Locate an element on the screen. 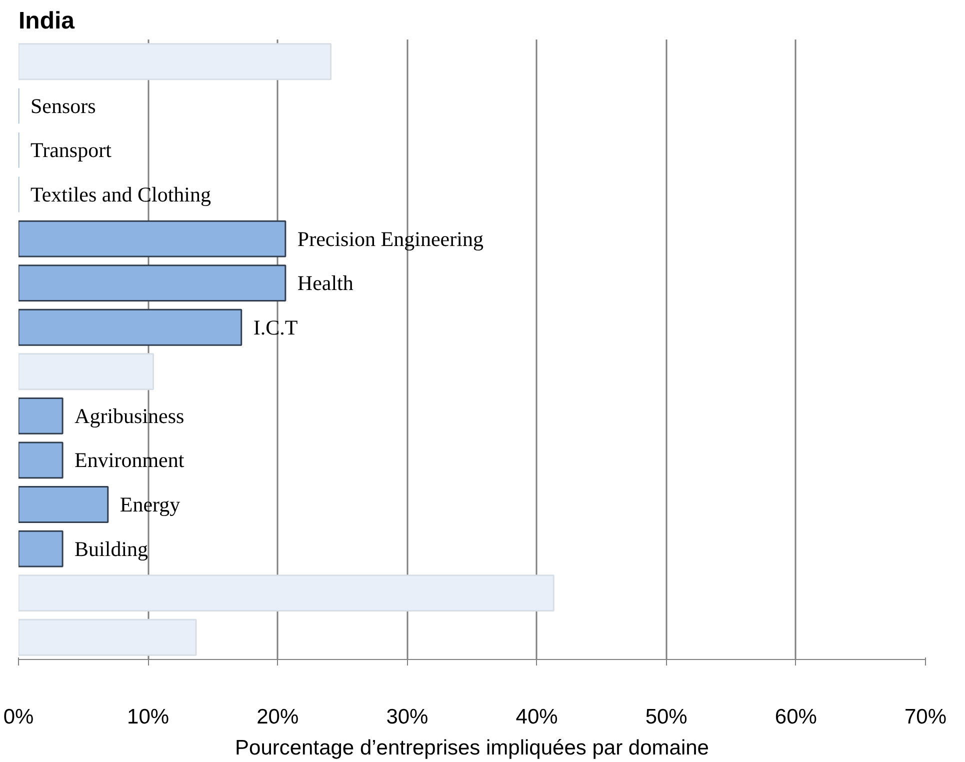 The width and height of the screenshot is (965, 762). y-tick-label: Energy is located at coordinates (150, 504).